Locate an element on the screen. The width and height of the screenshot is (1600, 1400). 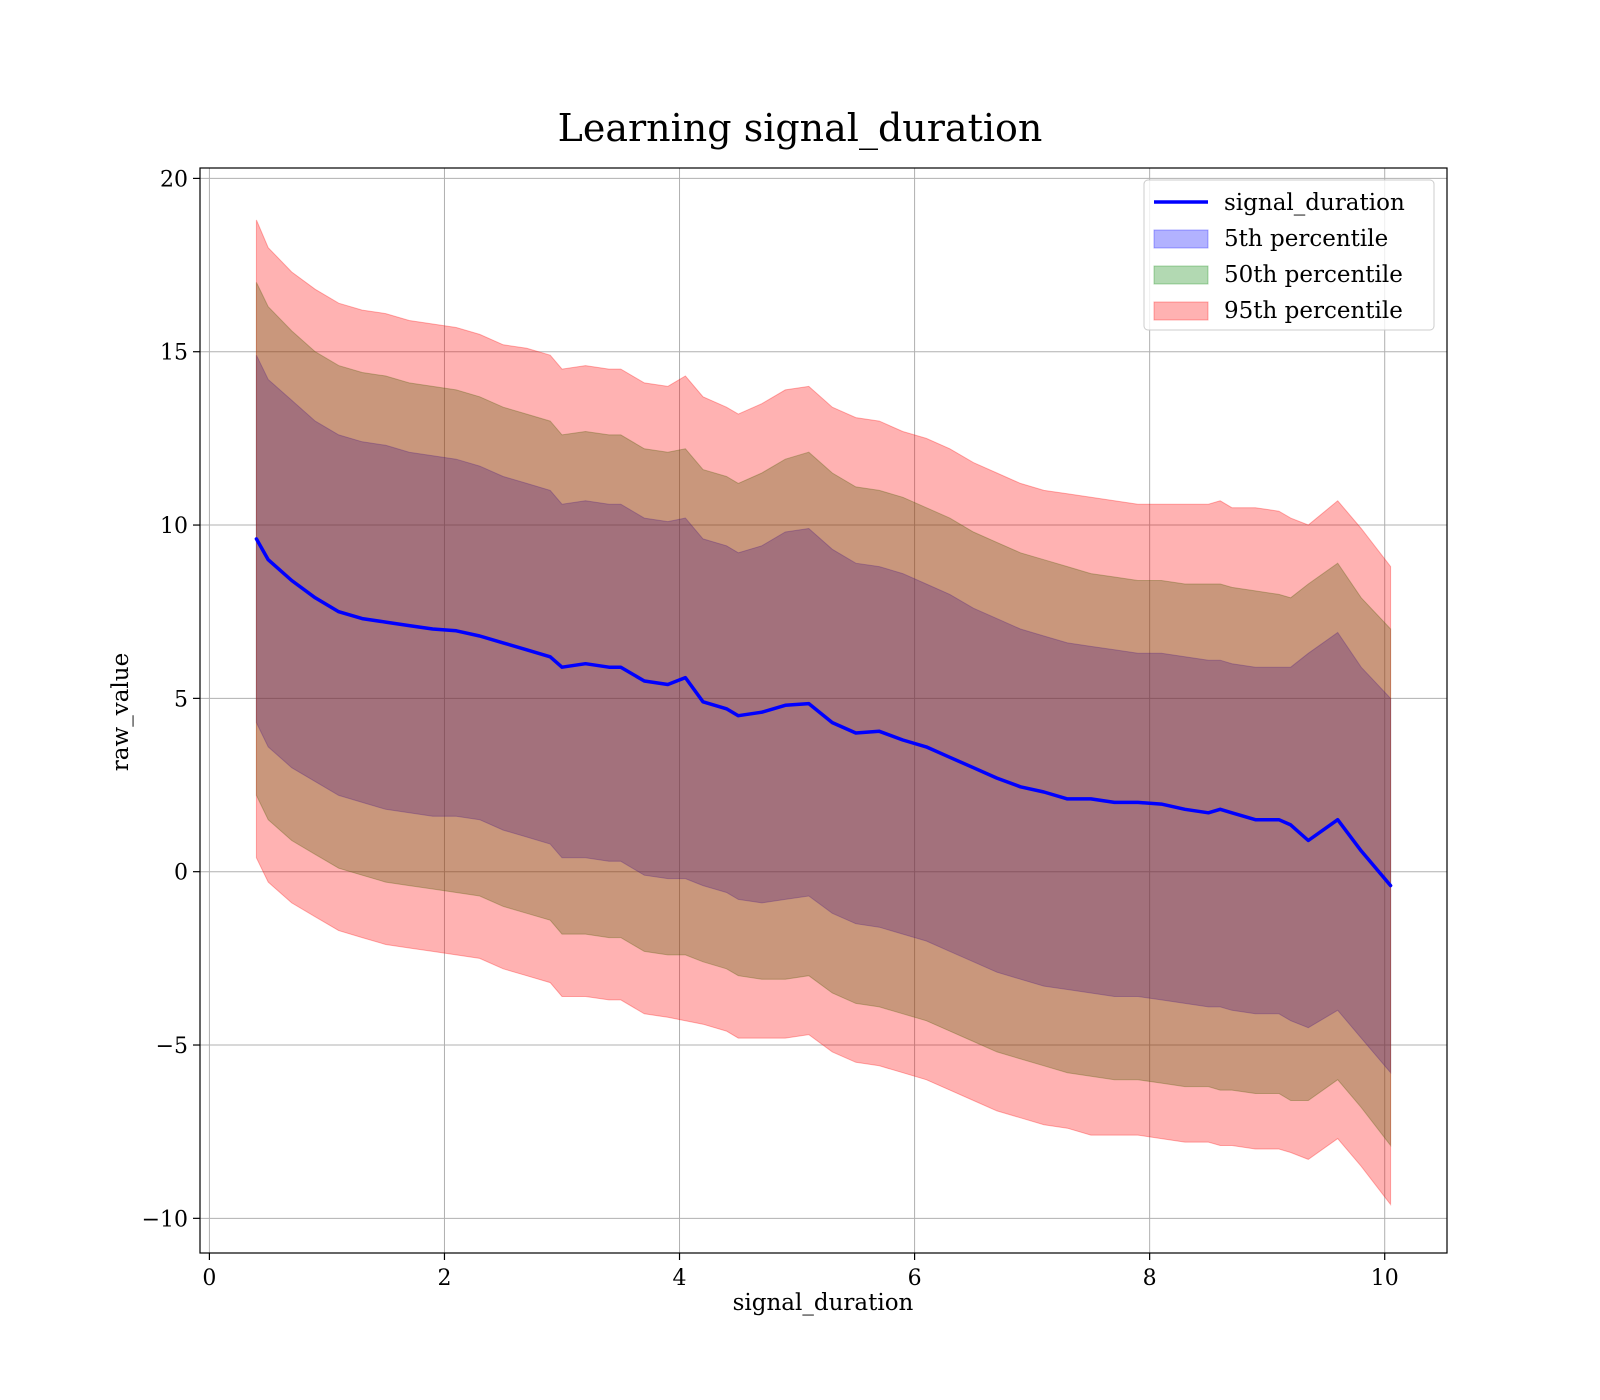
y-tick-label: 15 is located at coordinates (174, 353).